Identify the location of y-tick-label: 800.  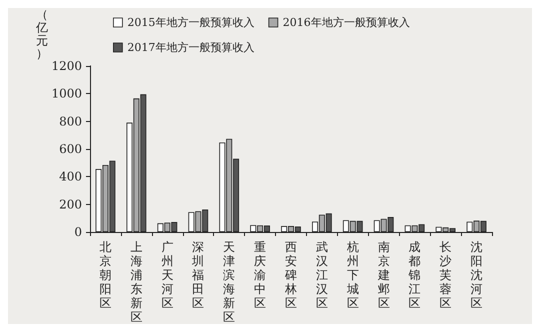
(70, 121).